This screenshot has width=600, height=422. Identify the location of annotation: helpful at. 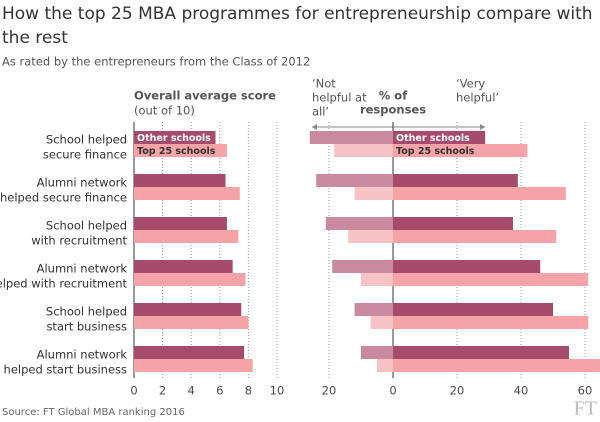
(339, 98).